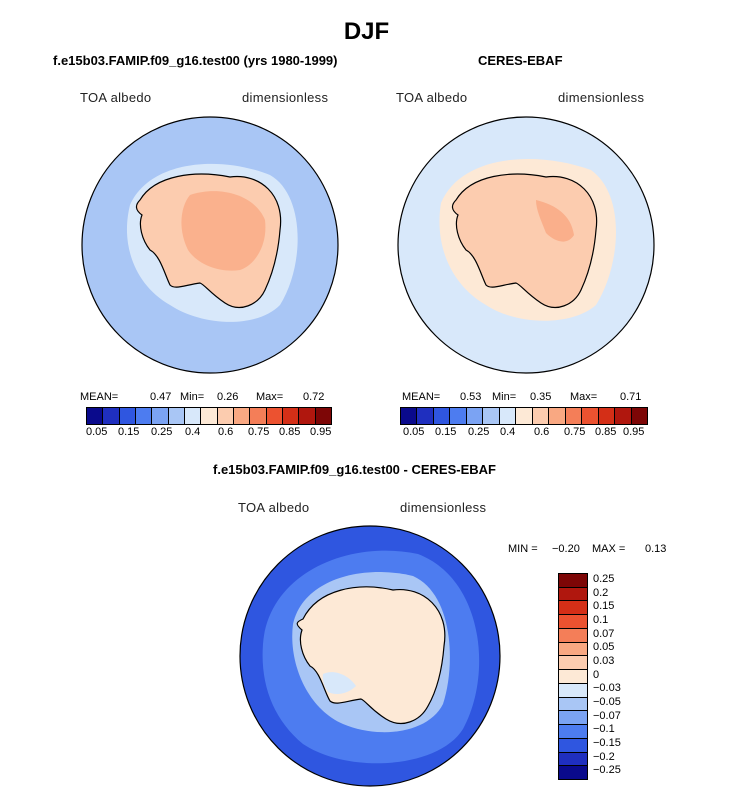  What do you see at coordinates (604, 756) in the screenshot?
I see `diff-colorbar-tick: −0.2` at bounding box center [604, 756].